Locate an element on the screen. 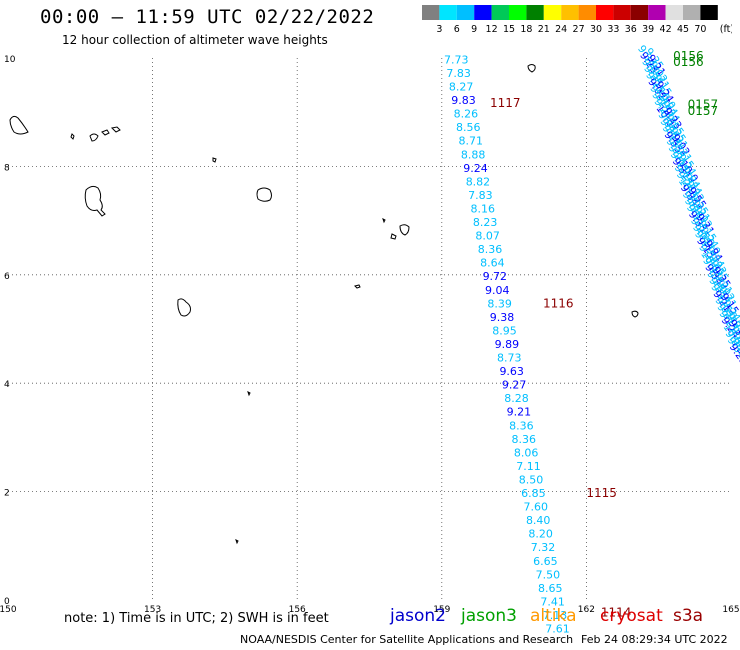 The width and height of the screenshot is (740, 650). colorbar-label: 24 is located at coordinates (561, 29).